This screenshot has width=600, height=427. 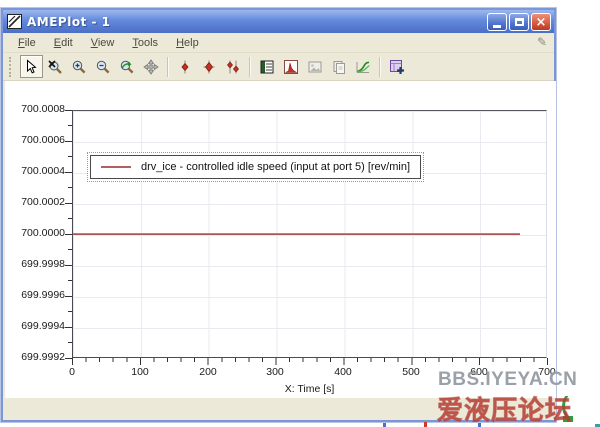 I want to click on histogram-icon, so click(x=291, y=66).